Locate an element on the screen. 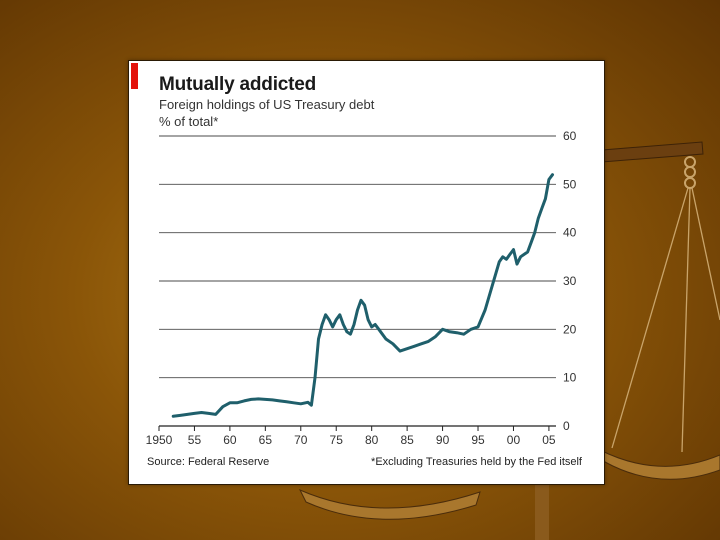 Image resolution: width=720 pixels, height=540 pixels. x-tick-label: 75 is located at coordinates (337, 440).